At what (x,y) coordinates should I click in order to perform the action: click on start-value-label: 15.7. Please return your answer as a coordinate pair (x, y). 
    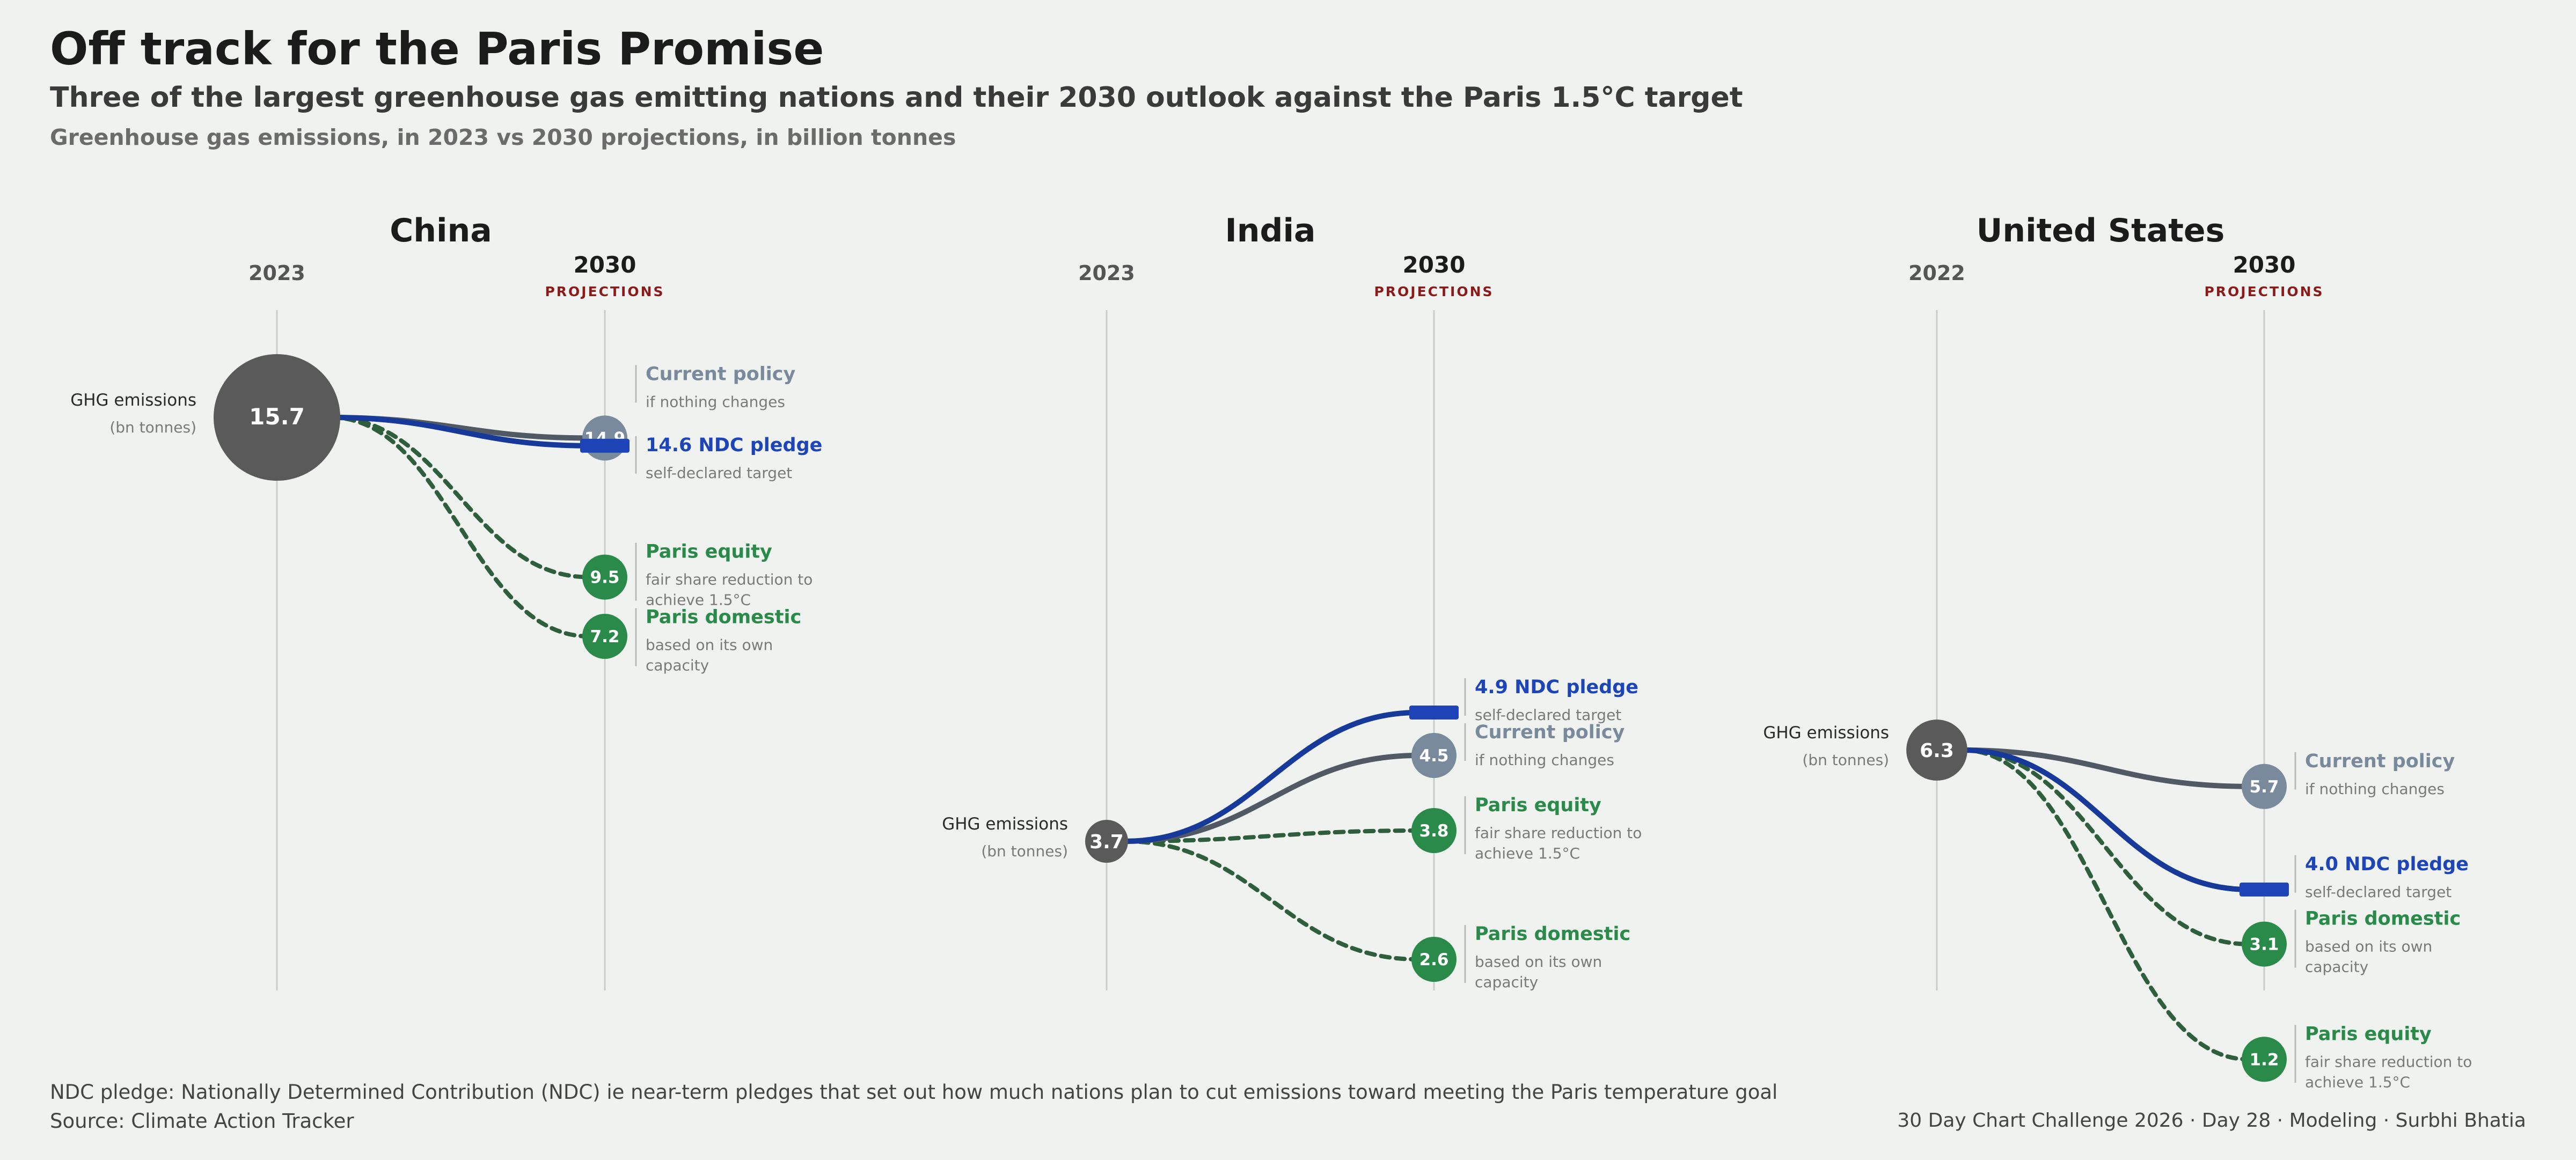
    Looking at the image, I should click on (277, 416).